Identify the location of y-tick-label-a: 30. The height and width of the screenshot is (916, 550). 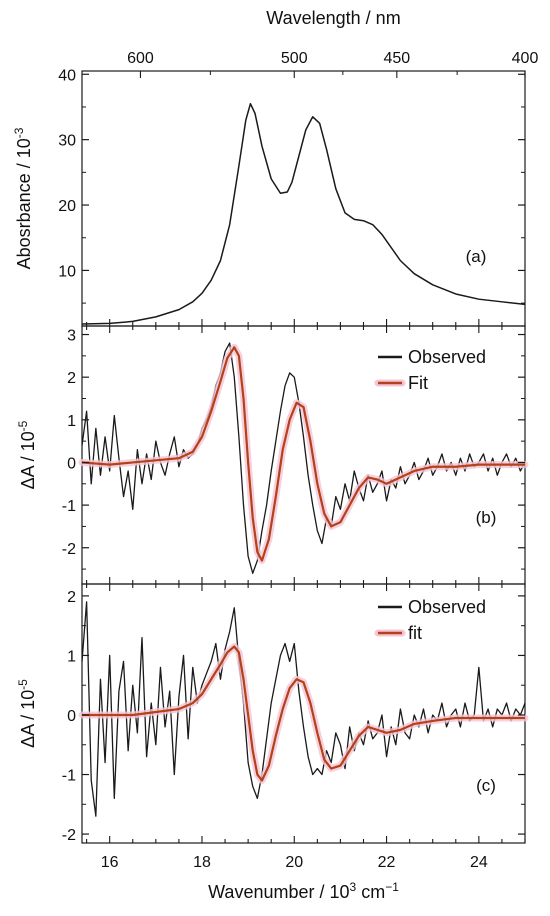
(67, 141).